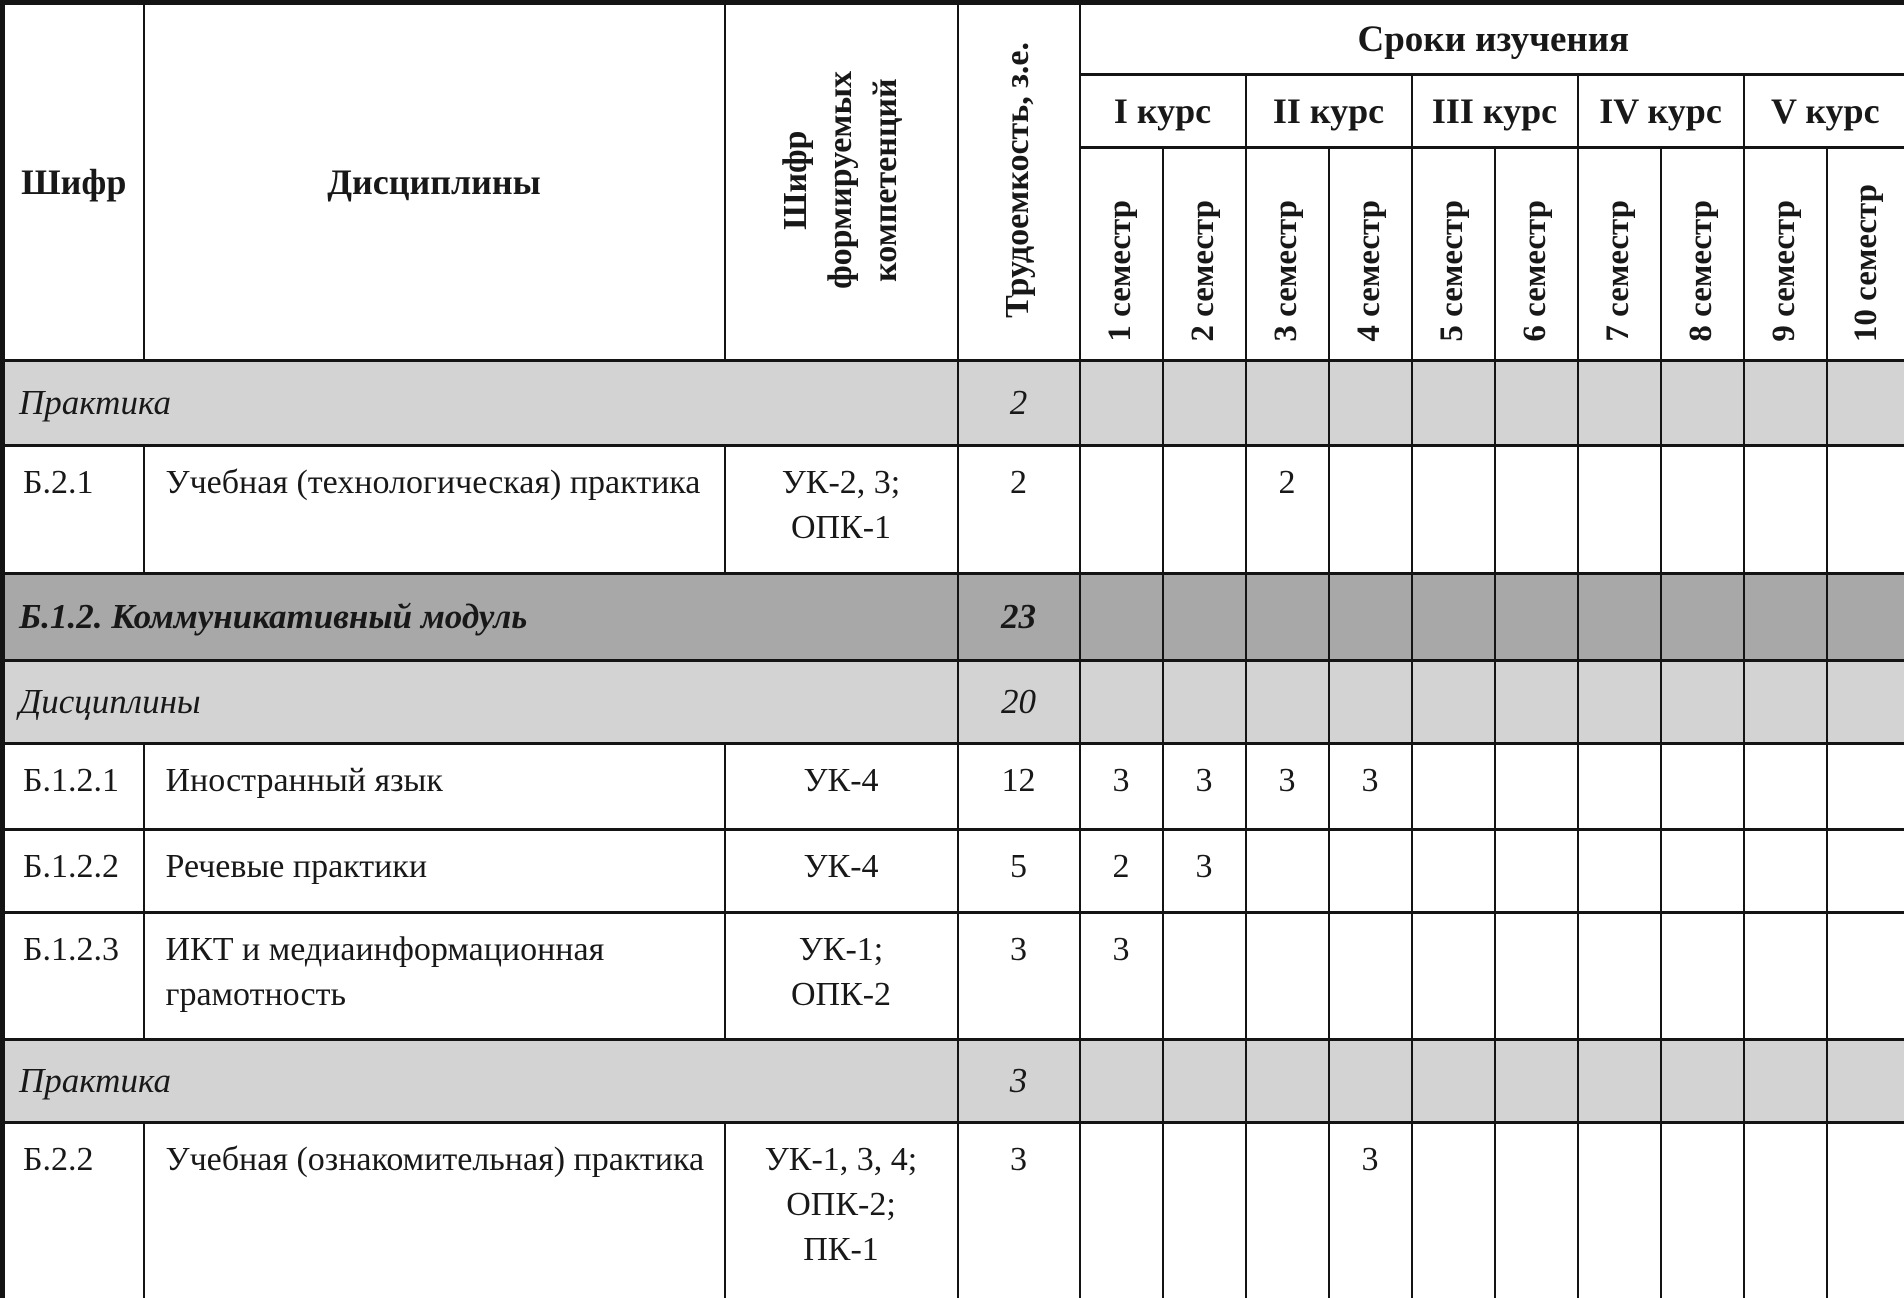  I want to click on table-row-section: Практика 3, so click(952, 1081).